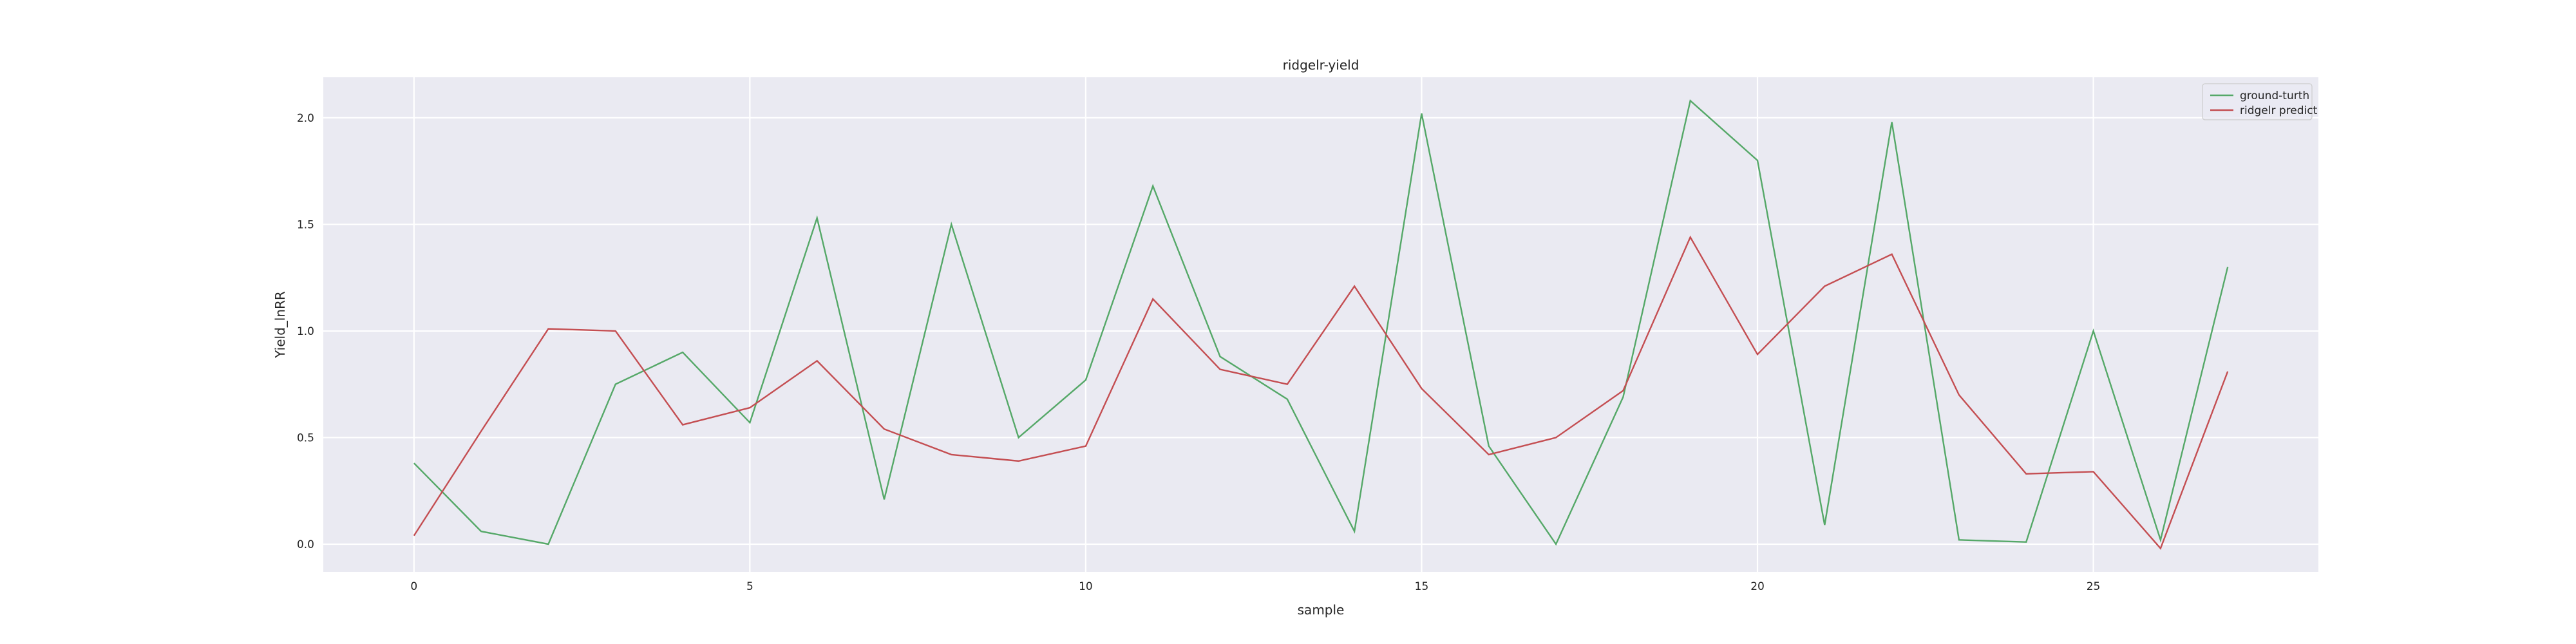 The height and width of the screenshot is (644, 2576). I want to click on x-tick-label: 15, so click(1422, 587).